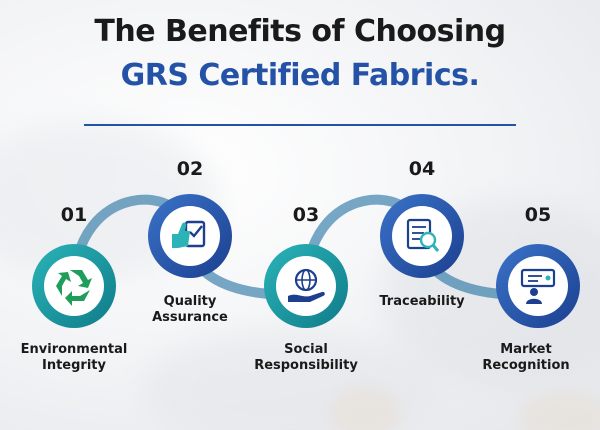  I want to click on benefit-number-02: 02, so click(190, 169).